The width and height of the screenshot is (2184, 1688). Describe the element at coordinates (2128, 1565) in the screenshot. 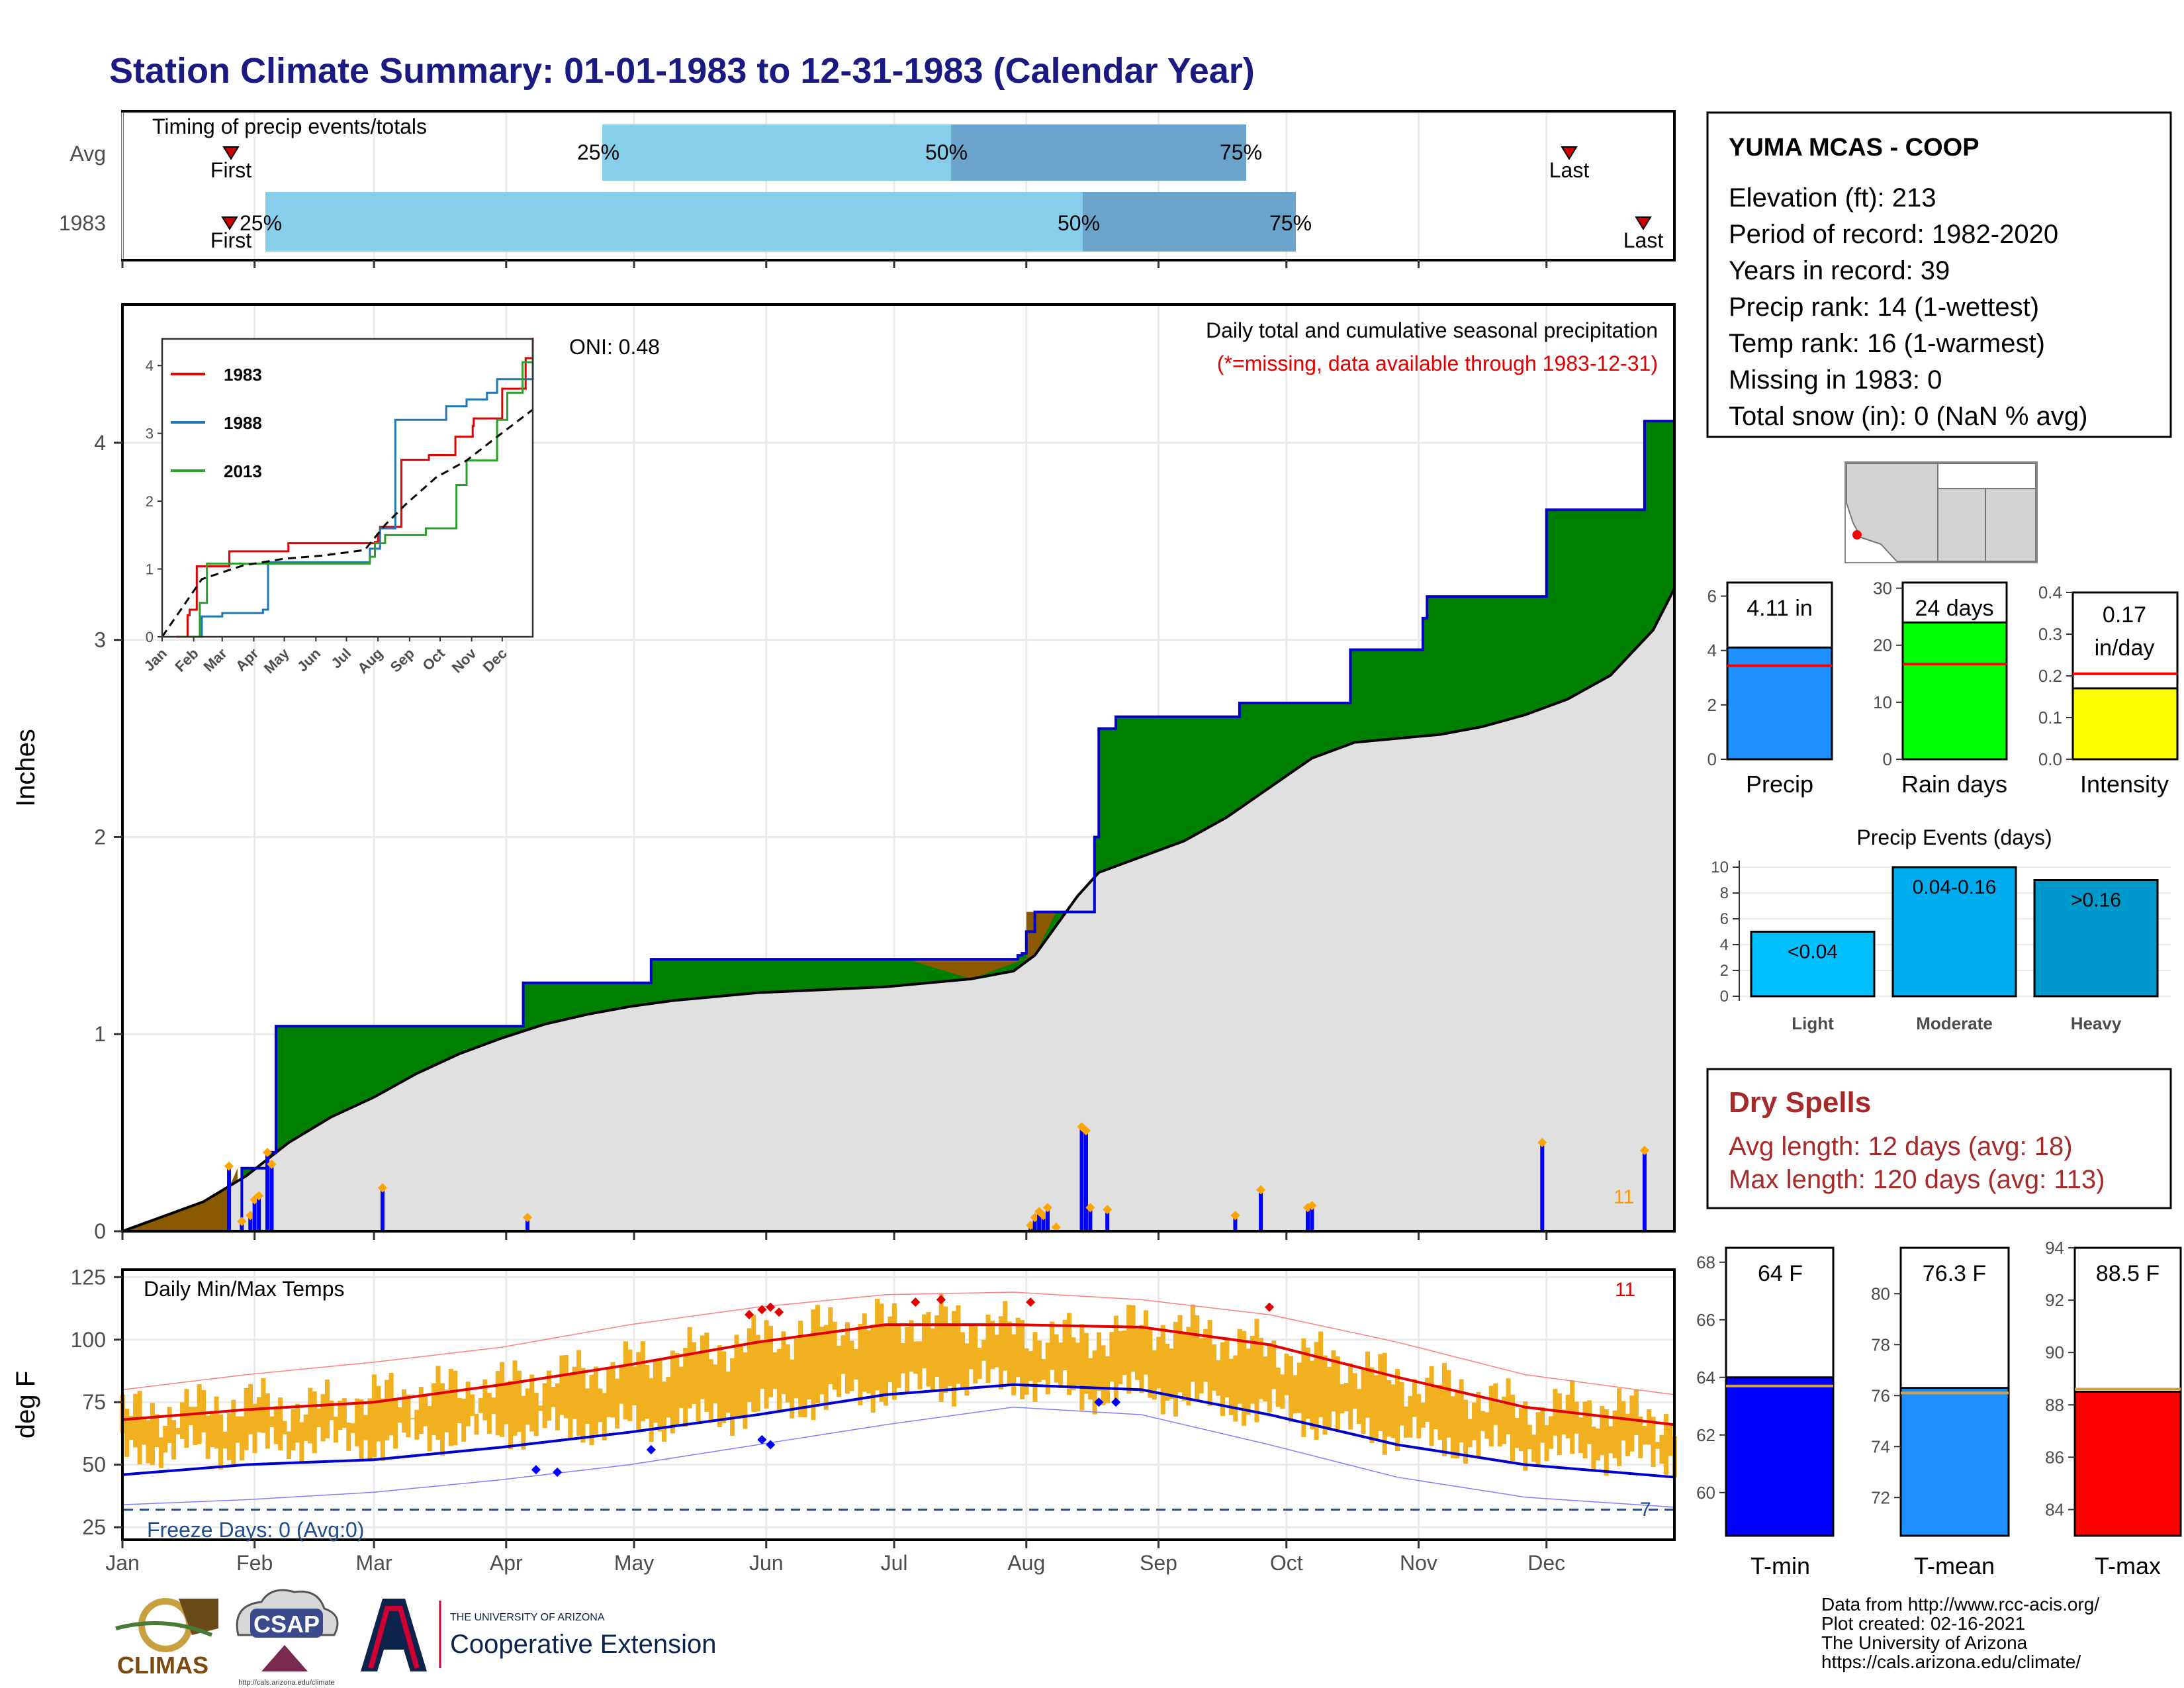

I see `tmax-label: T-max` at that location.